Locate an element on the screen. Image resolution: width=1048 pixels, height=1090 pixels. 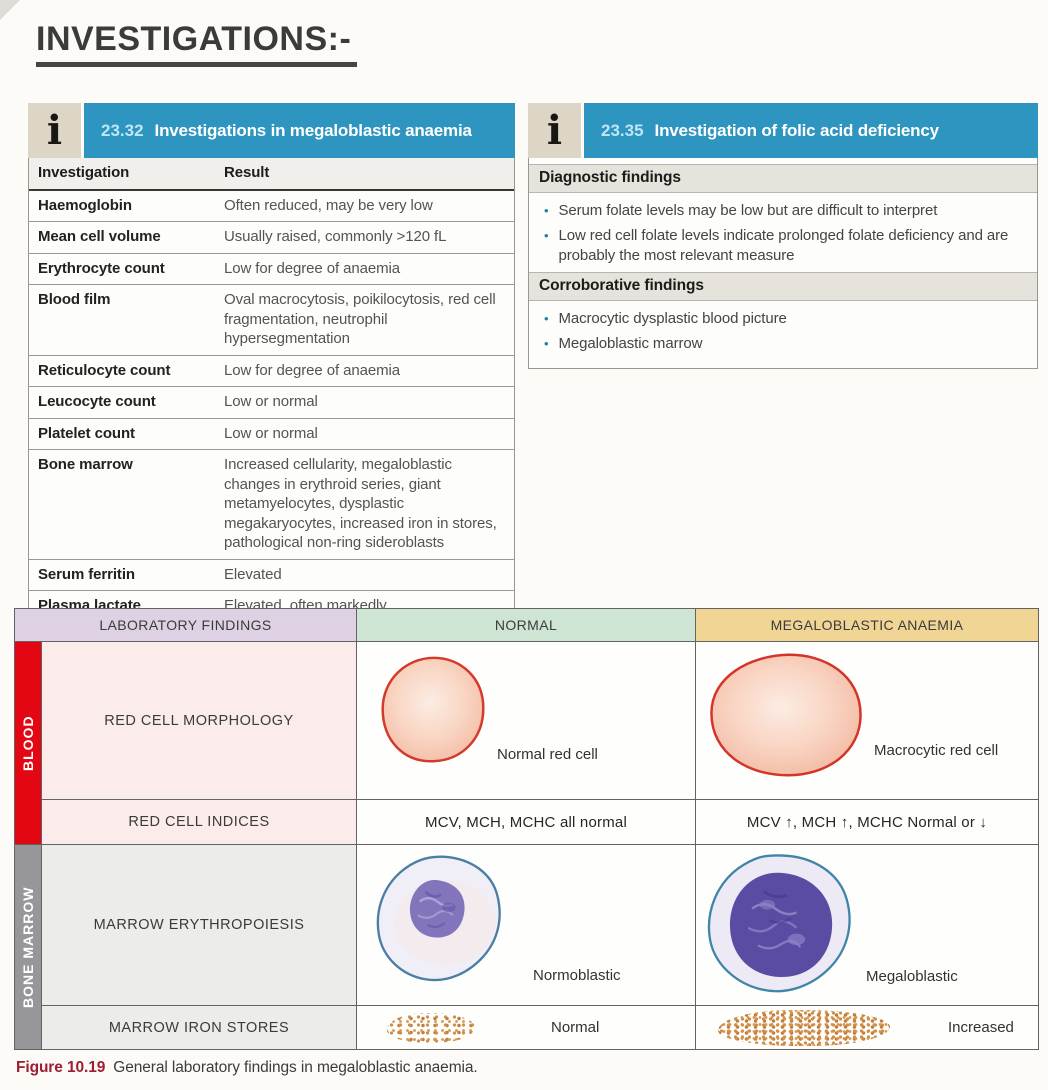
column-header-investigation: Investigation is located at coordinates (84, 172).